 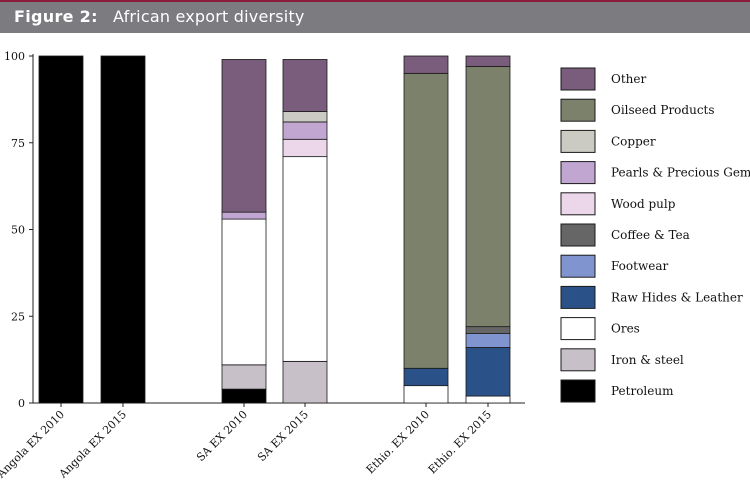 What do you see at coordinates (460, 442) in the screenshot?
I see `x-tick-label: Ethio. EX 2015` at bounding box center [460, 442].